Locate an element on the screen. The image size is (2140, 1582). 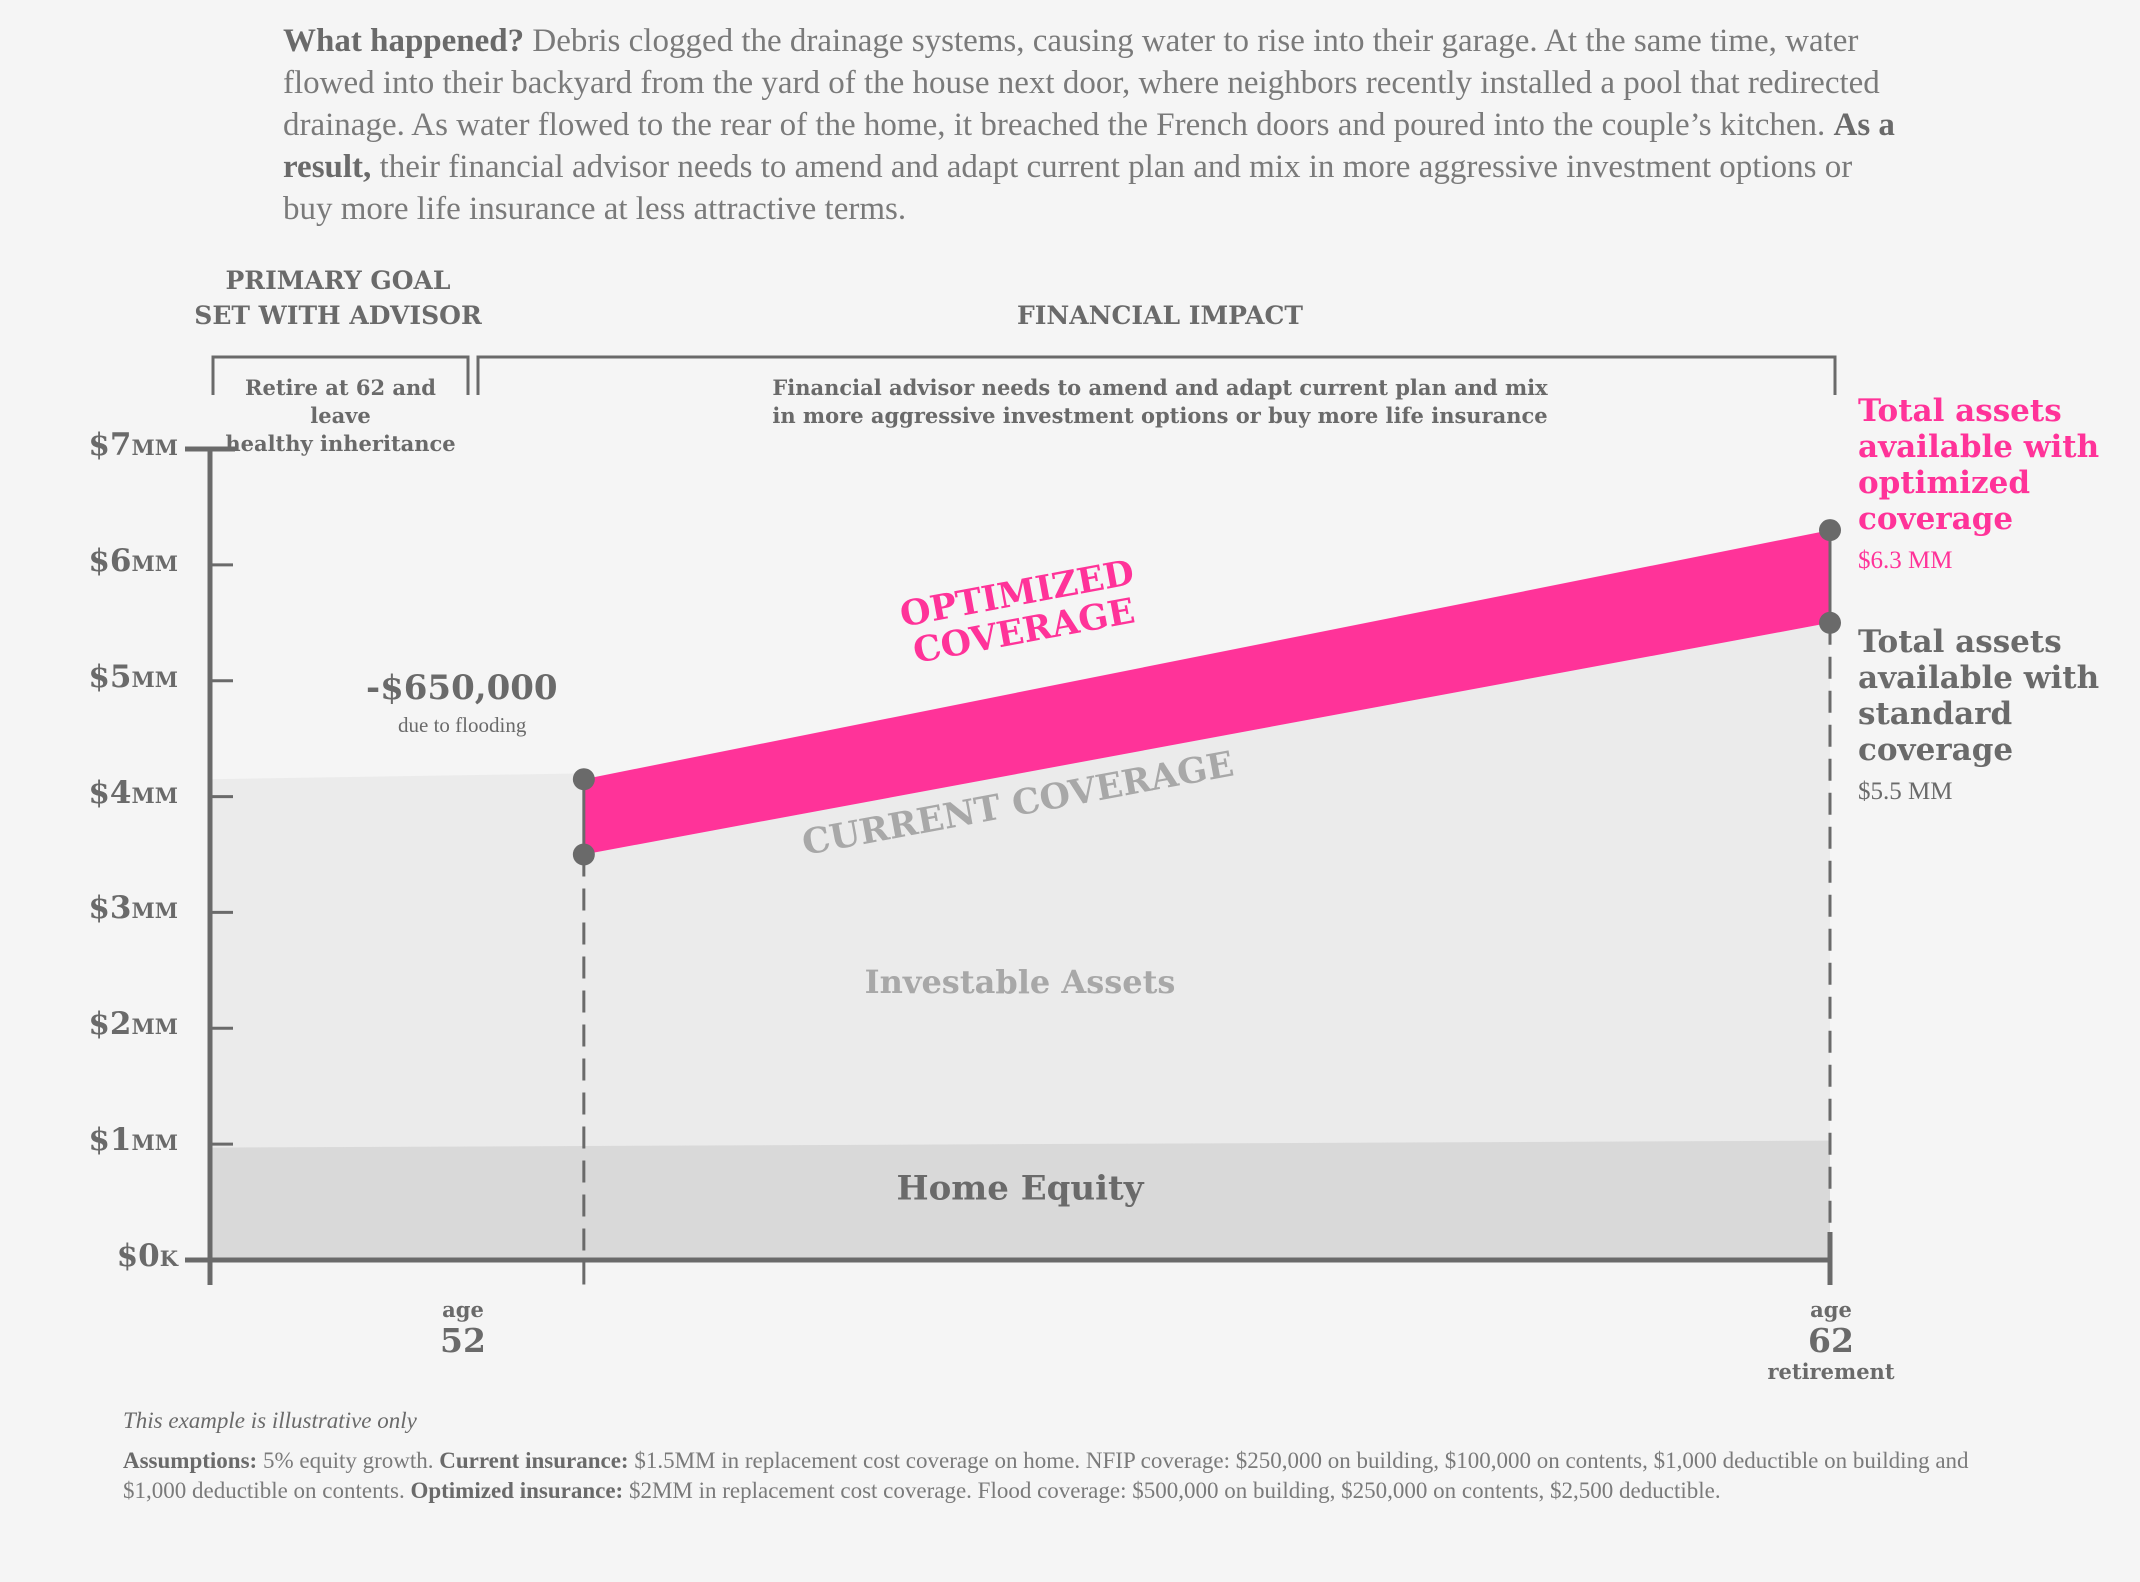
impact-header: FINANCIAL IMPACT is located at coordinates (1160, 315).